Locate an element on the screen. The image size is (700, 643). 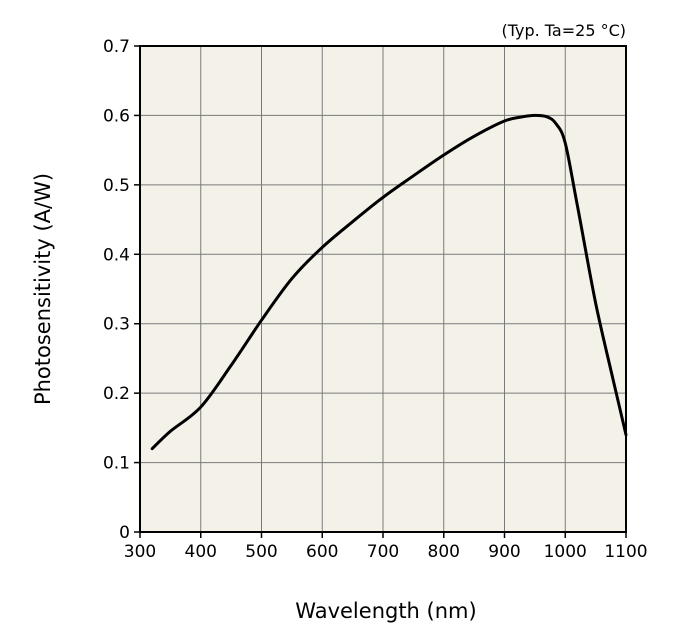
y-tick-label: 0.6 is located at coordinates (116, 116).